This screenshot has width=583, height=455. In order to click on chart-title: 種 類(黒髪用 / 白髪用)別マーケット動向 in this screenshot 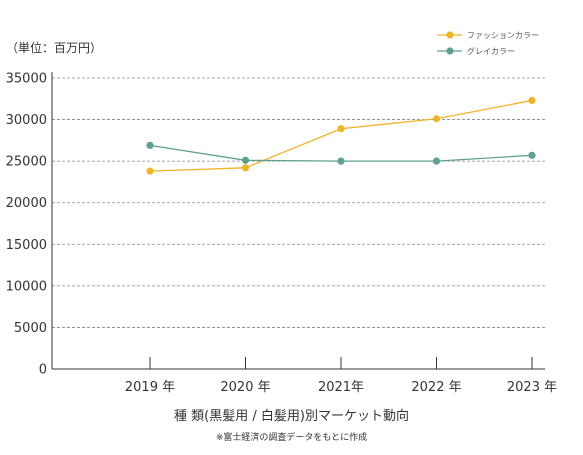, I will do `click(291, 416)`.